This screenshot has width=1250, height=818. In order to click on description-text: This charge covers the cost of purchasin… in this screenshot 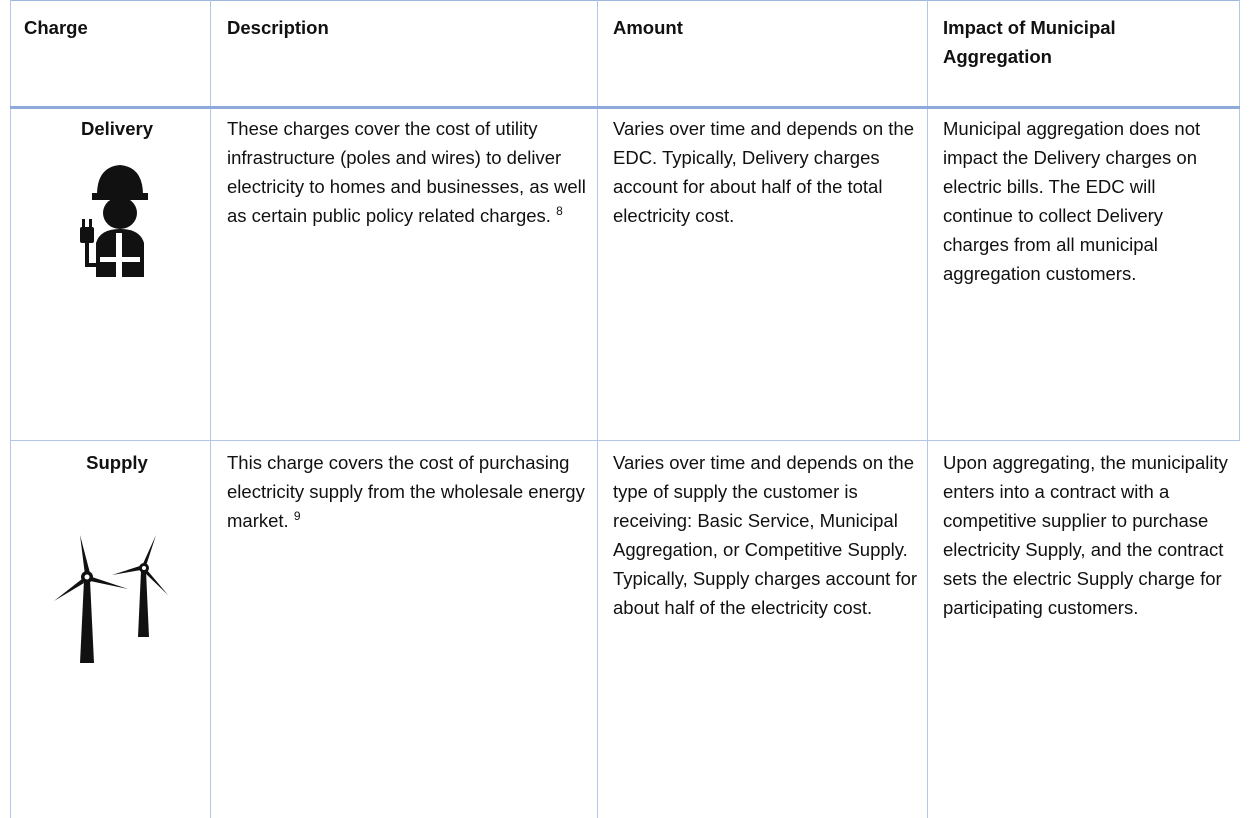, I will do `click(406, 491)`.